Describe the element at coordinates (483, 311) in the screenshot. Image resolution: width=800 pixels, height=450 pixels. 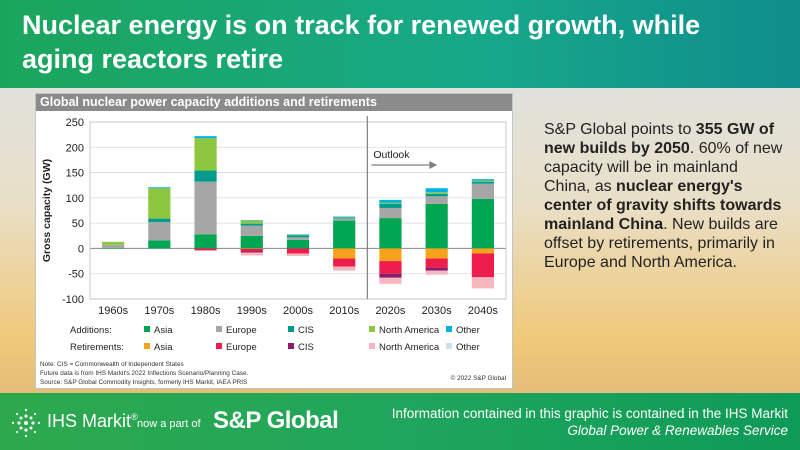
I see `x-tick-label: 2040s` at that location.